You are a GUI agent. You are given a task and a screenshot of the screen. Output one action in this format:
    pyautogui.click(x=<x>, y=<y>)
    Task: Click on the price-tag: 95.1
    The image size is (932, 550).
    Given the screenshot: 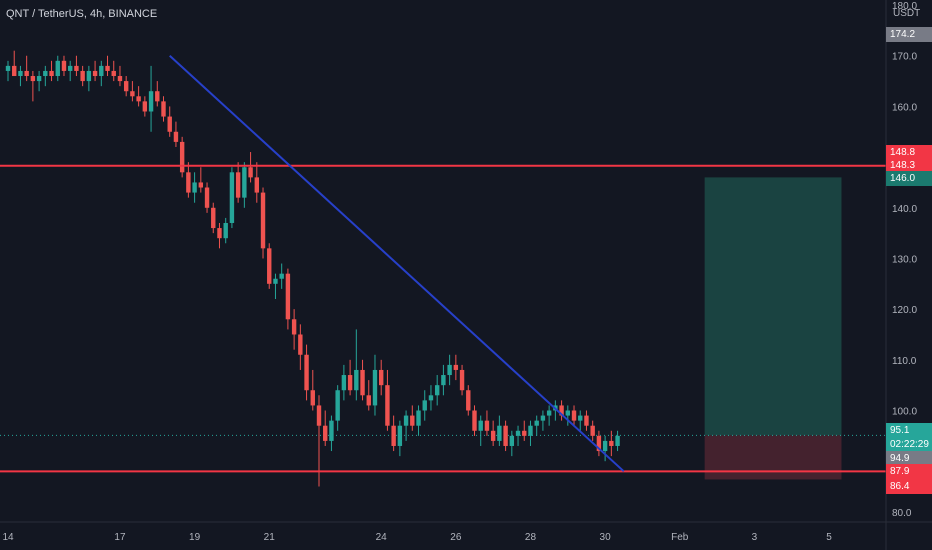 What is the action you would take?
    pyautogui.click(x=909, y=431)
    